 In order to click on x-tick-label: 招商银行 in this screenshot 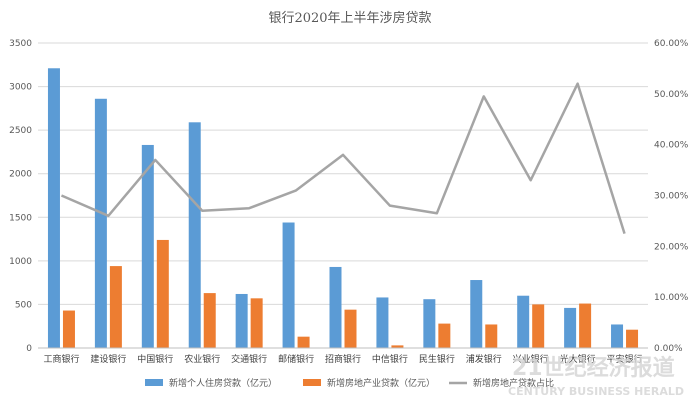, I will do `click(343, 359)`.